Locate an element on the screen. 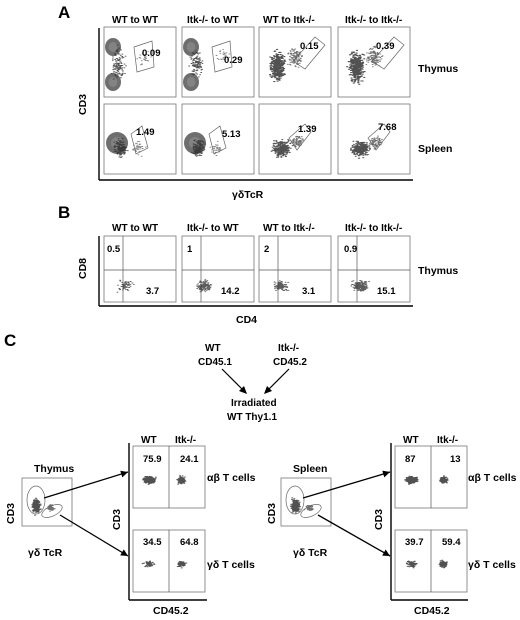 This screenshot has height=620, width=520. b-header-itk-to-itk: Itk-/- to Itk-/- is located at coordinates (373, 228).